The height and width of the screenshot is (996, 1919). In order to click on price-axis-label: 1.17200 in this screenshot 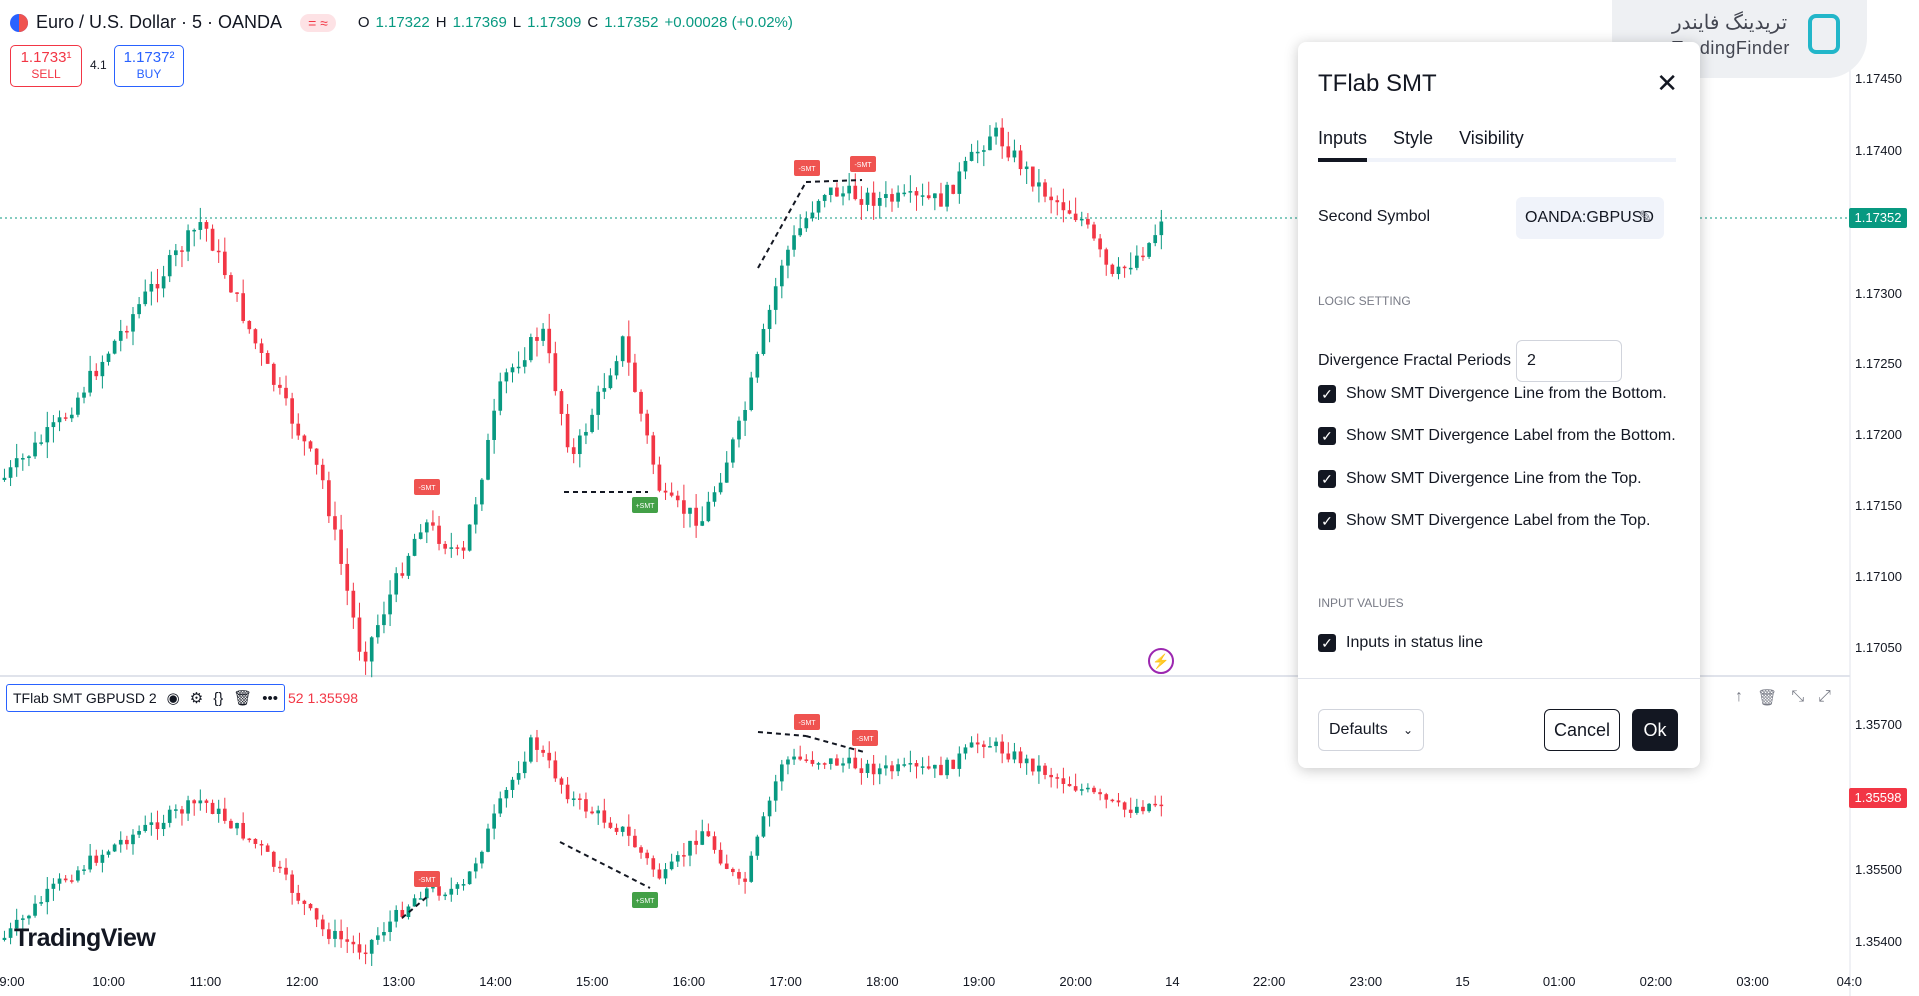, I will do `click(1878, 434)`.